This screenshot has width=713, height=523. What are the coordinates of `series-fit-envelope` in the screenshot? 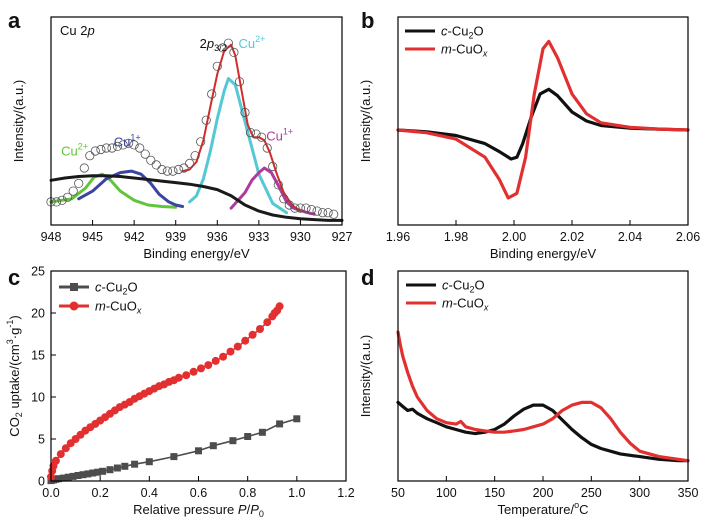 It's located at (241, 128).